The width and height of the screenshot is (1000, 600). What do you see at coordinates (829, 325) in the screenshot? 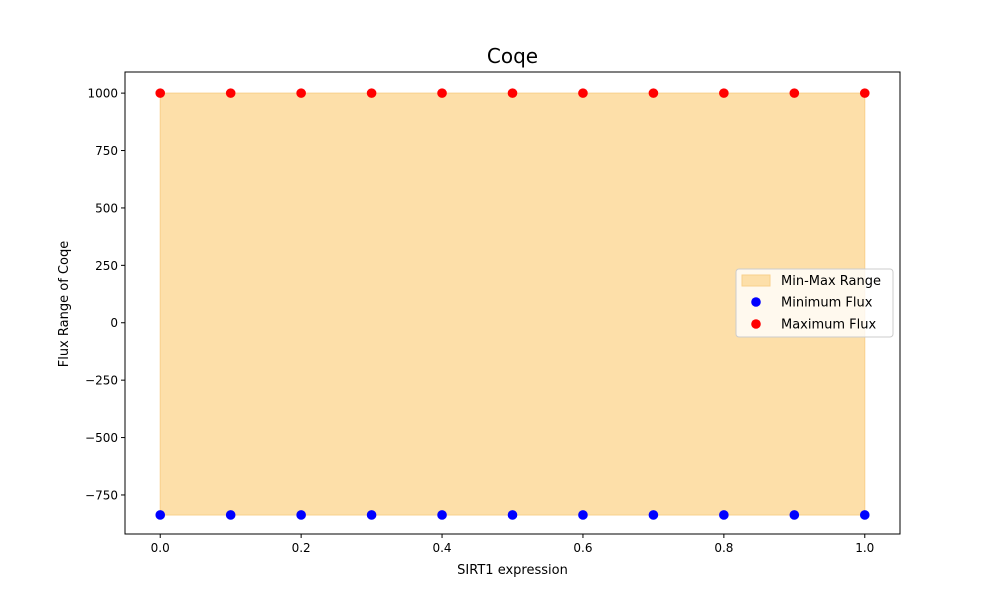
I see `legend-label-maximum: Maximum Flux` at bounding box center [829, 325].